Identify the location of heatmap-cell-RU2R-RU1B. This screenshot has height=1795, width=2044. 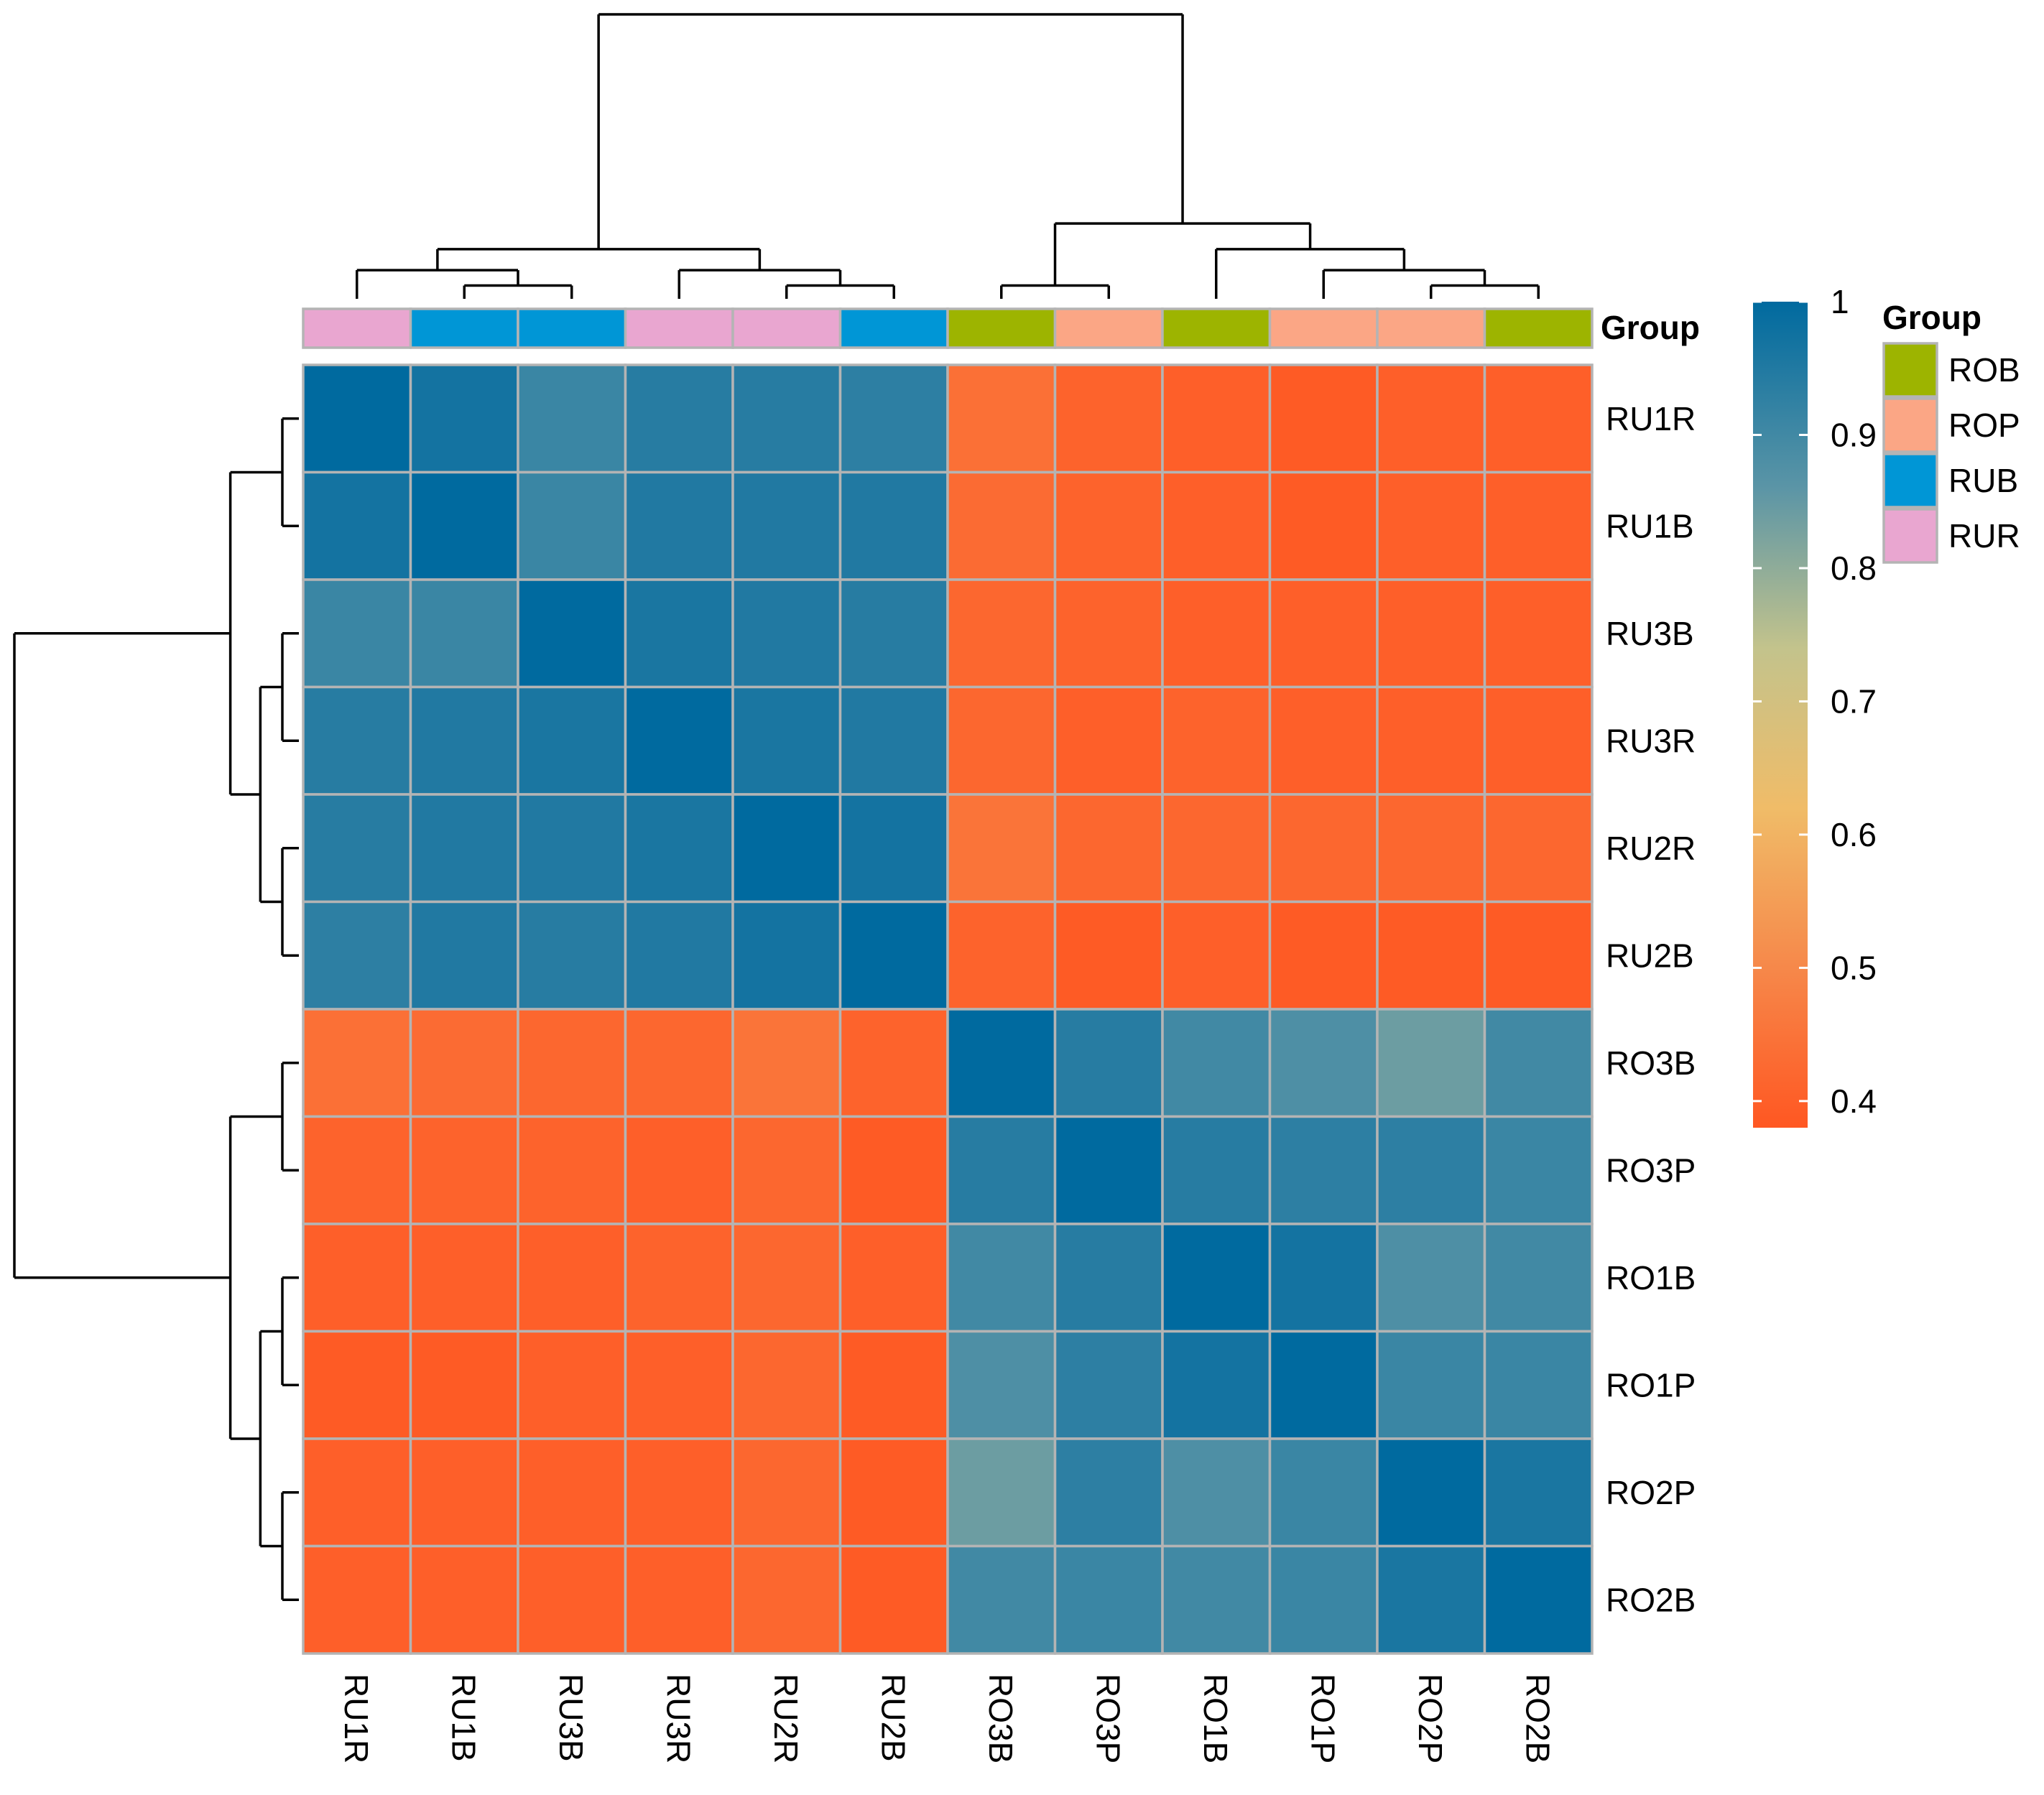
(464, 848).